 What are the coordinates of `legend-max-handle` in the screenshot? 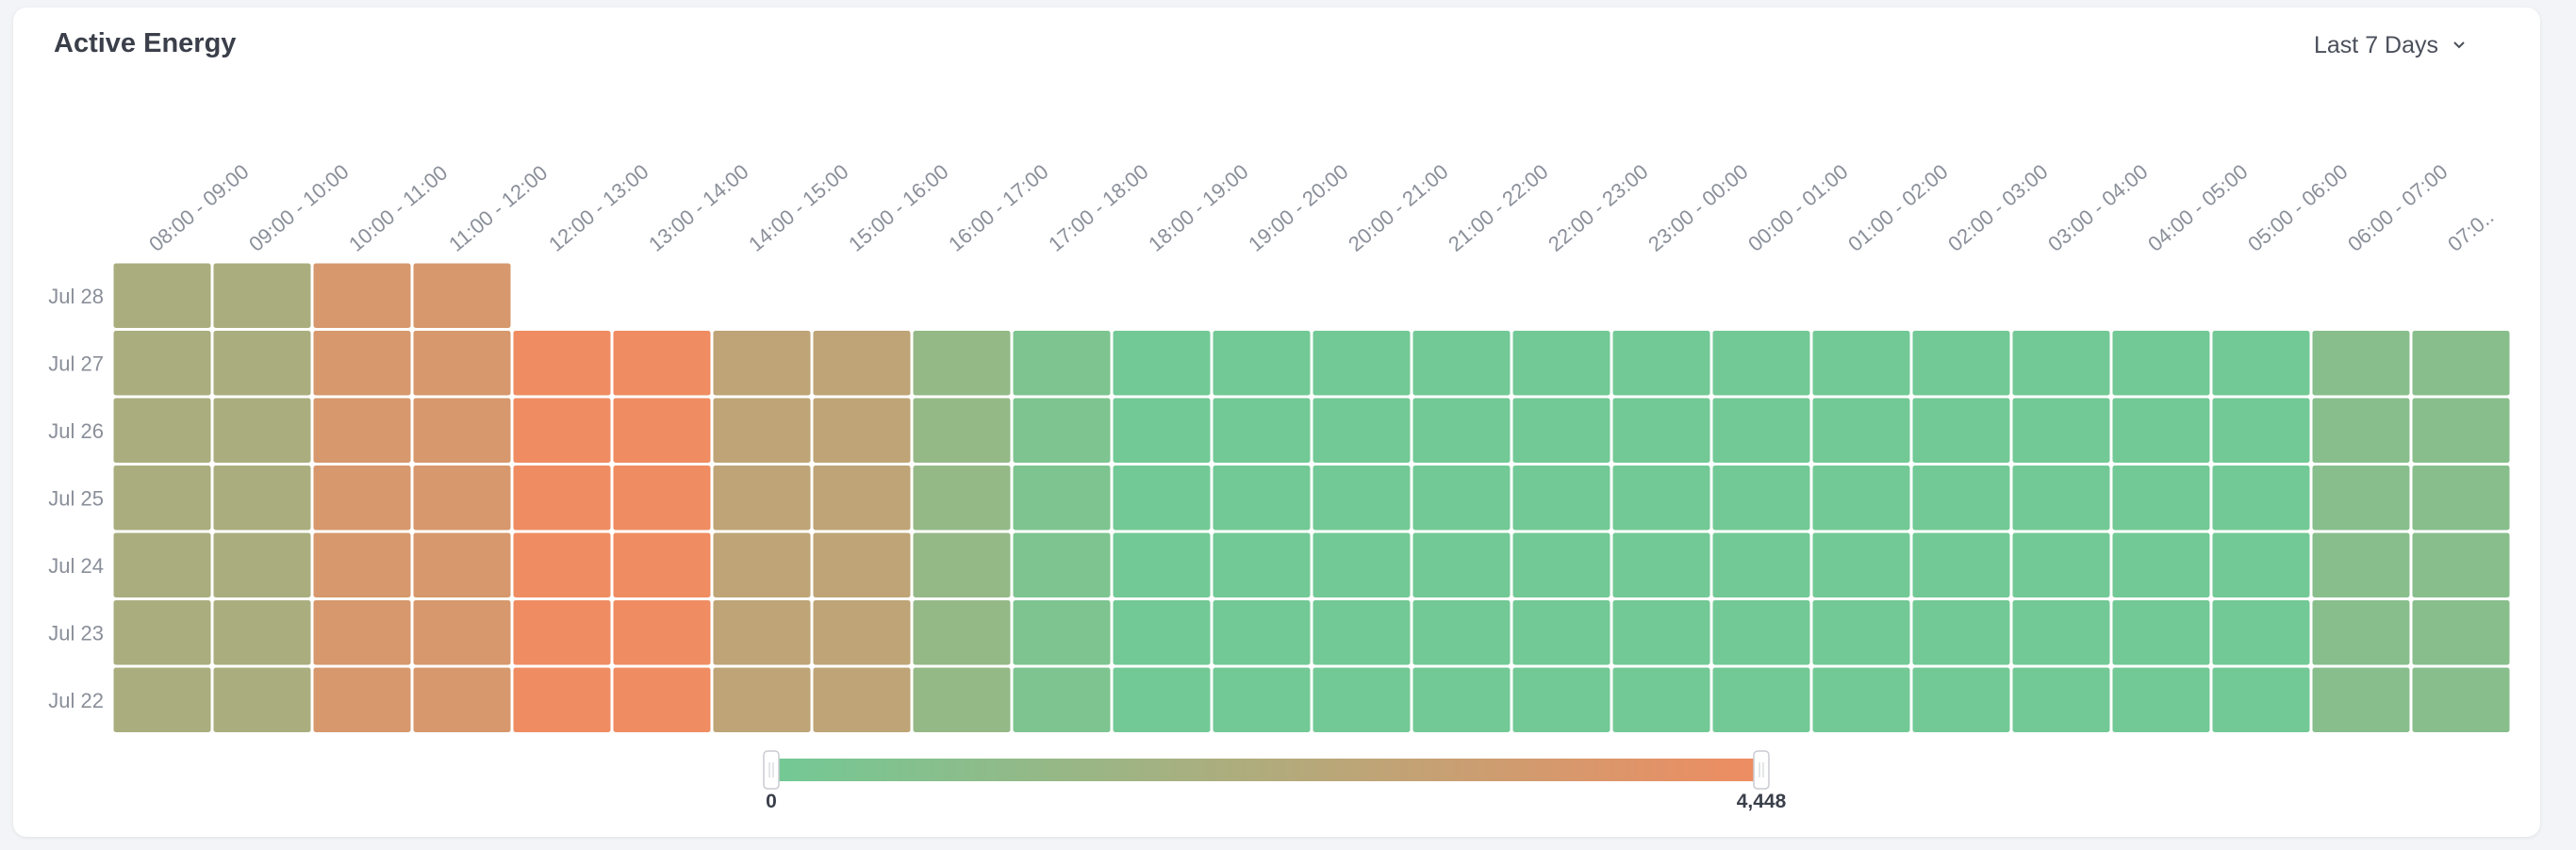 It's located at (1761, 770).